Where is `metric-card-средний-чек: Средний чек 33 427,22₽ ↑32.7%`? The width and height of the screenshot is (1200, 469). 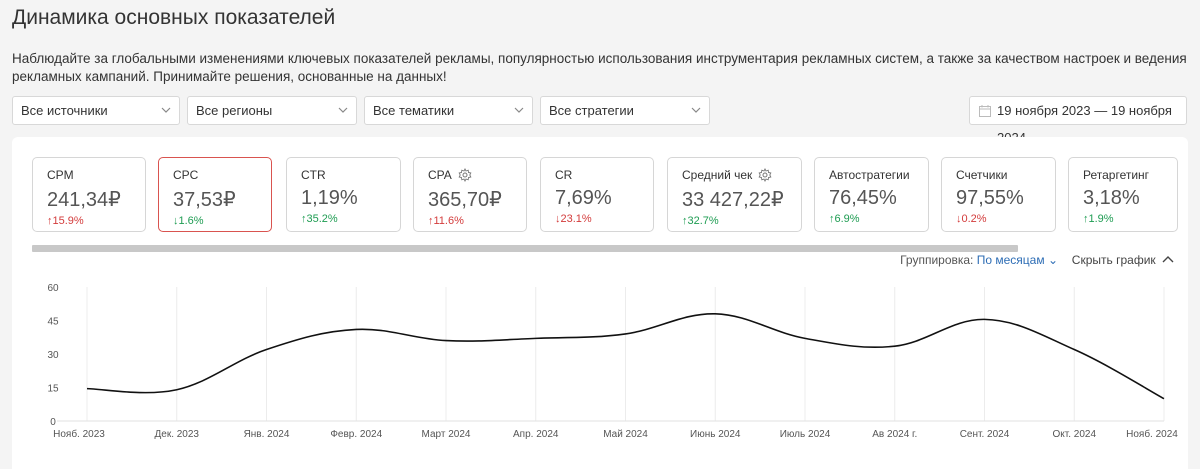 metric-card-средний-чек: Средний чек 33 427,22₽ ↑32.7% is located at coordinates (734, 194).